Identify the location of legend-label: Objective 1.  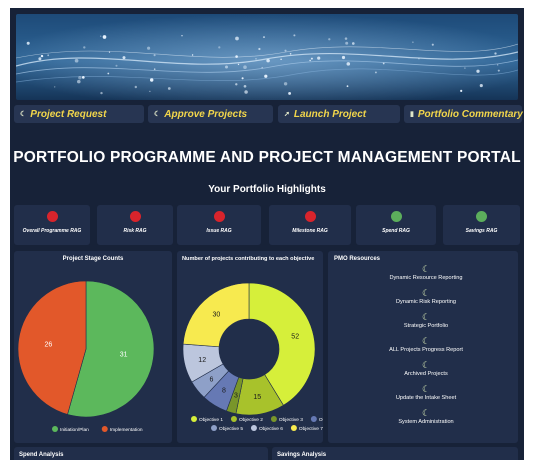
(211, 420).